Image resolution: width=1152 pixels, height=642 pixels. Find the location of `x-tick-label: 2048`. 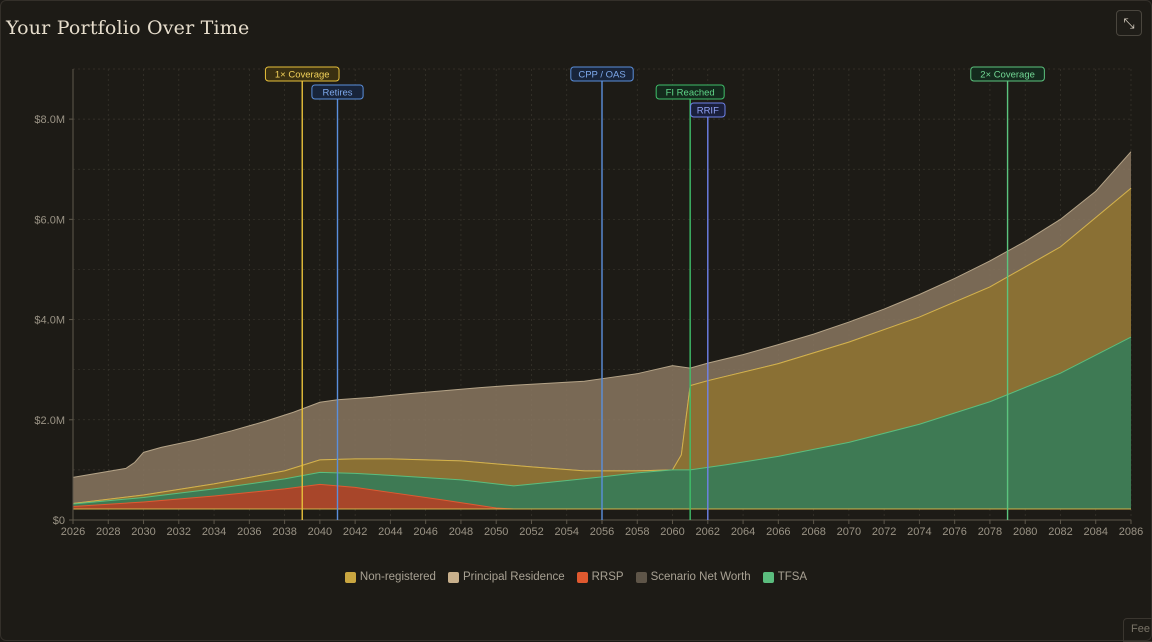

x-tick-label: 2048 is located at coordinates (461, 532).